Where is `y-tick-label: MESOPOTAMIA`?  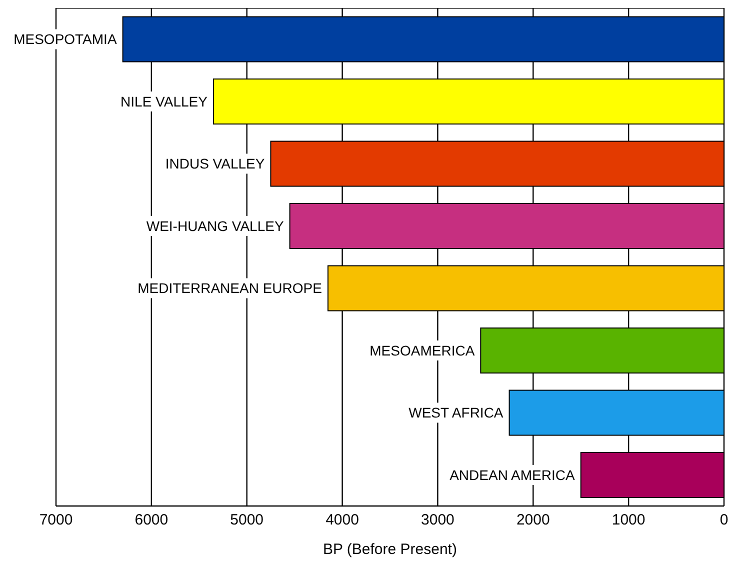 y-tick-label: MESOPOTAMIA is located at coordinates (66, 39).